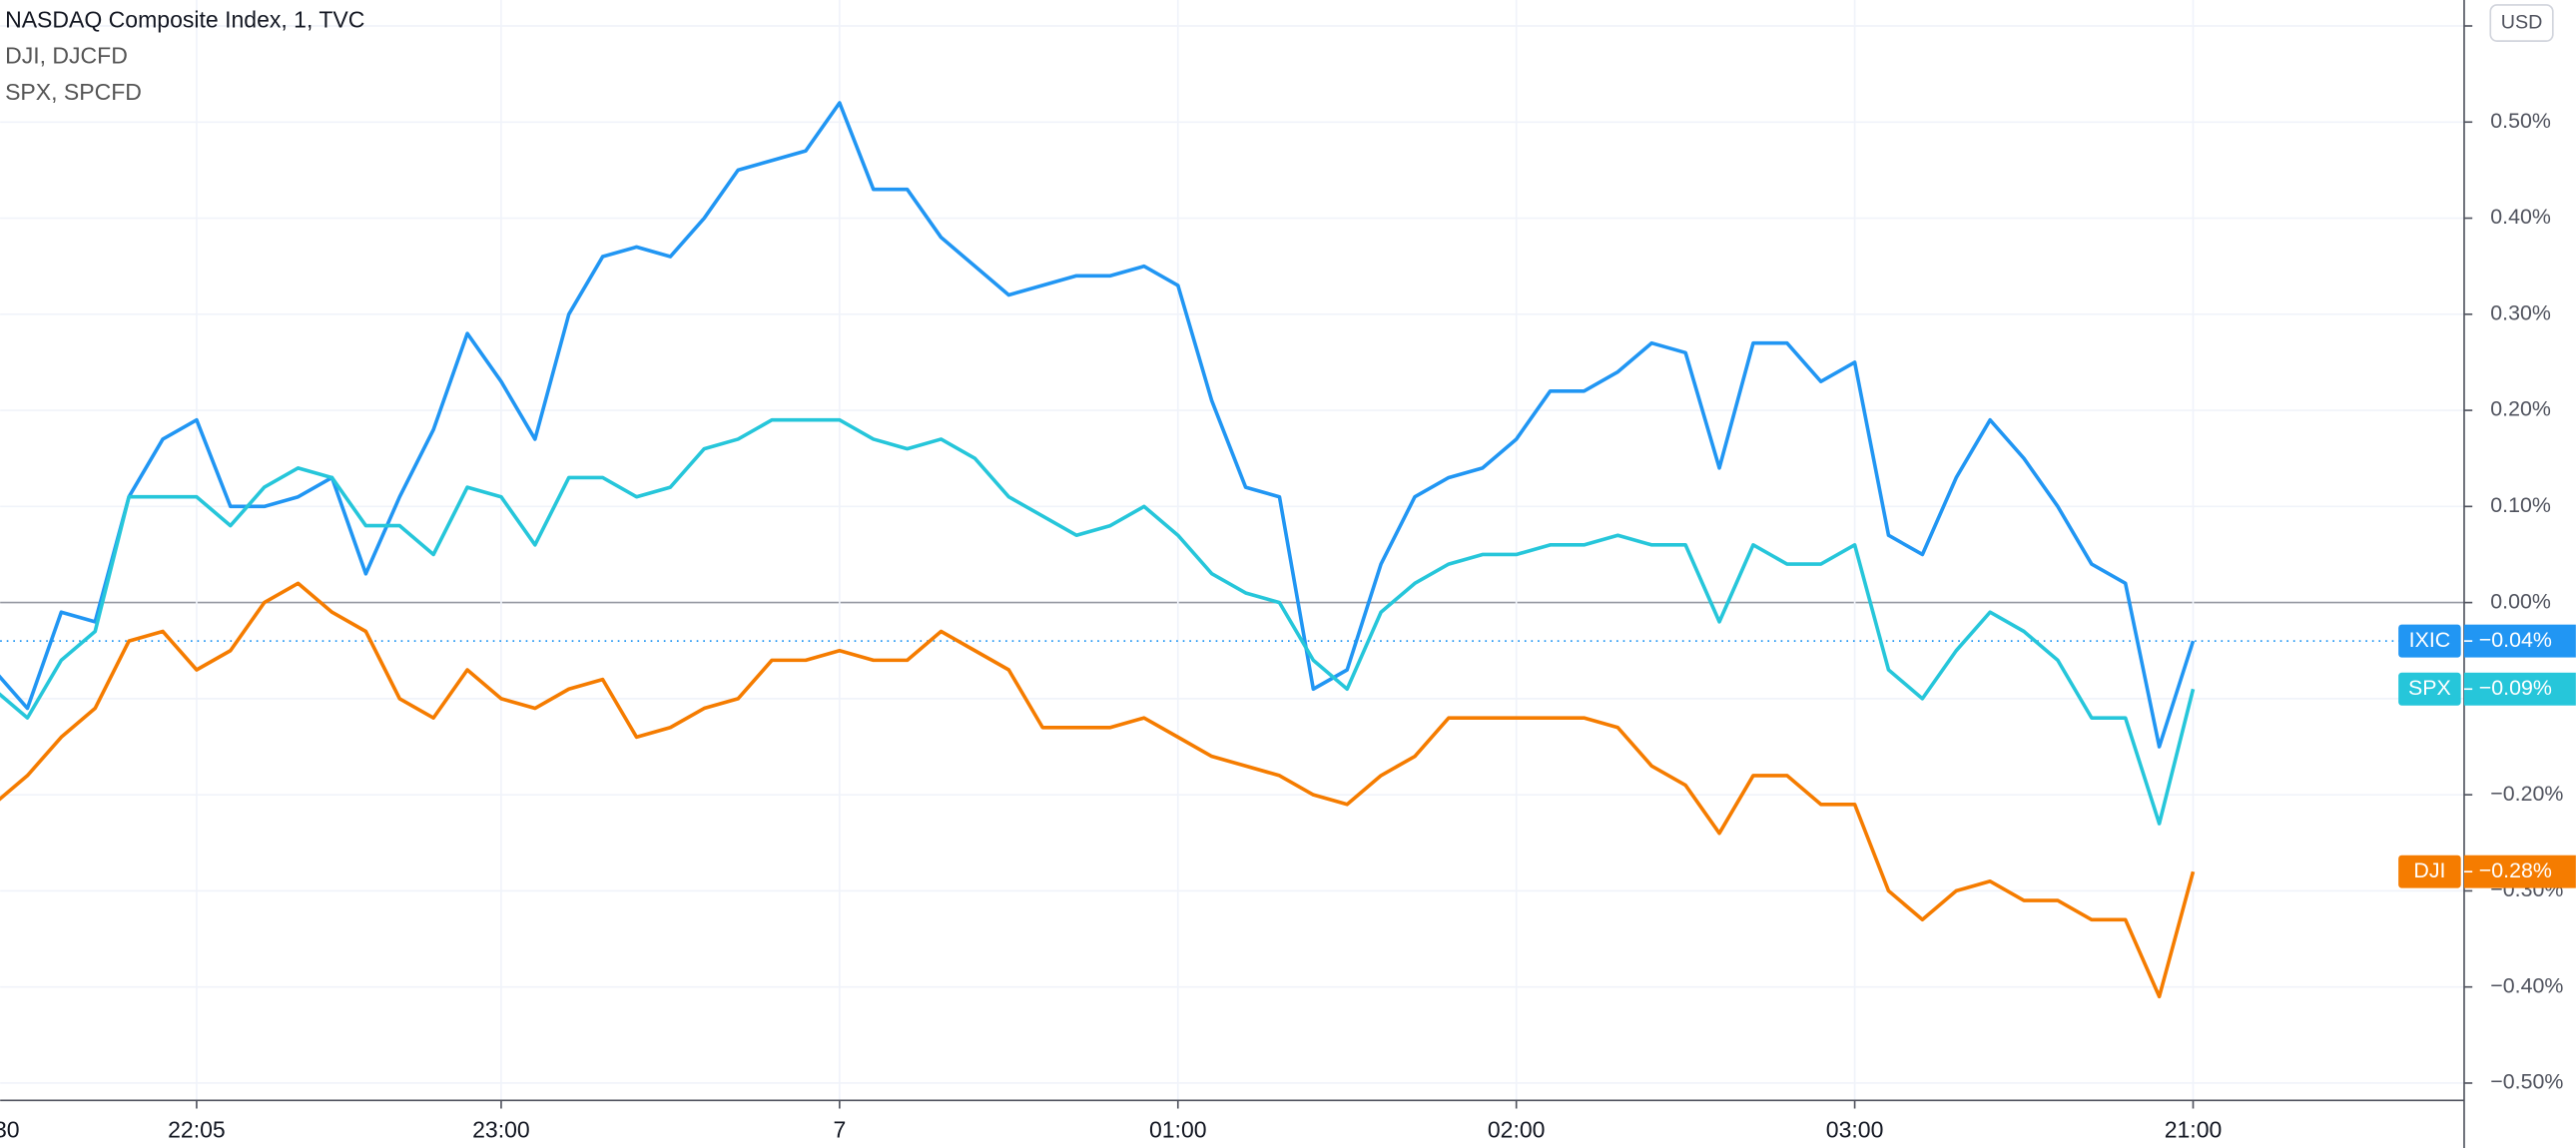 The image size is (2576, 1148). What do you see at coordinates (2526, 985) in the screenshot?
I see `y-tick-label: −0.40%` at bounding box center [2526, 985].